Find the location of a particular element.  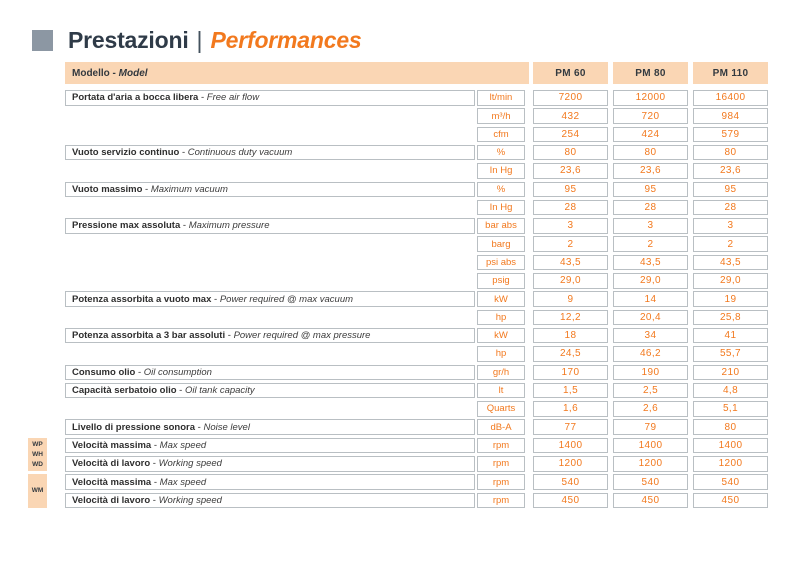

value-cell: 55,7 is located at coordinates (730, 354).